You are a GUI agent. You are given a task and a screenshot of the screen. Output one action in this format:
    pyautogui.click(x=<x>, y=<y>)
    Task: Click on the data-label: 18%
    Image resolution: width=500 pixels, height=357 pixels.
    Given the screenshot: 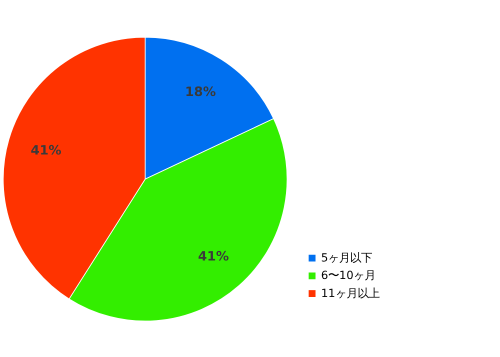 What is the action you would take?
    pyautogui.click(x=200, y=92)
    